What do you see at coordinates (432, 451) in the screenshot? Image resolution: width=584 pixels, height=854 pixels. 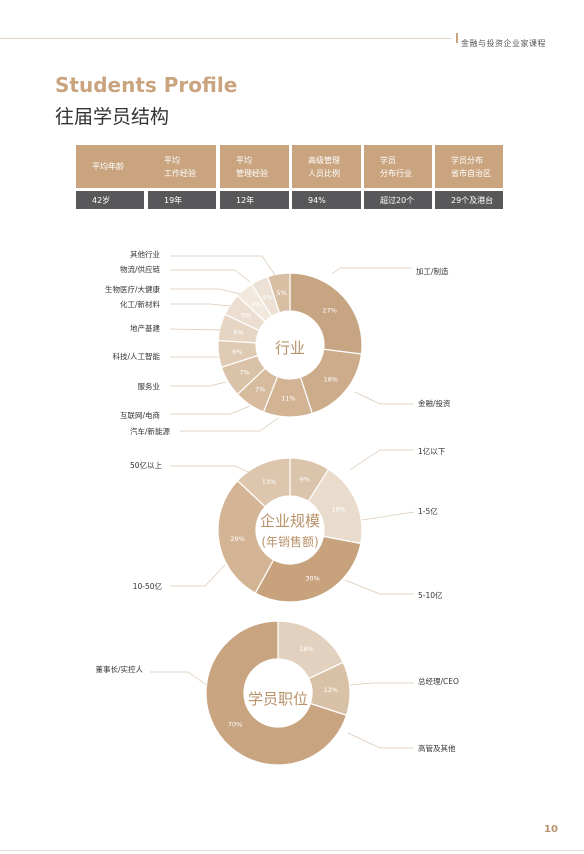 I see `slice-category-label: 1亿以下` at bounding box center [432, 451].